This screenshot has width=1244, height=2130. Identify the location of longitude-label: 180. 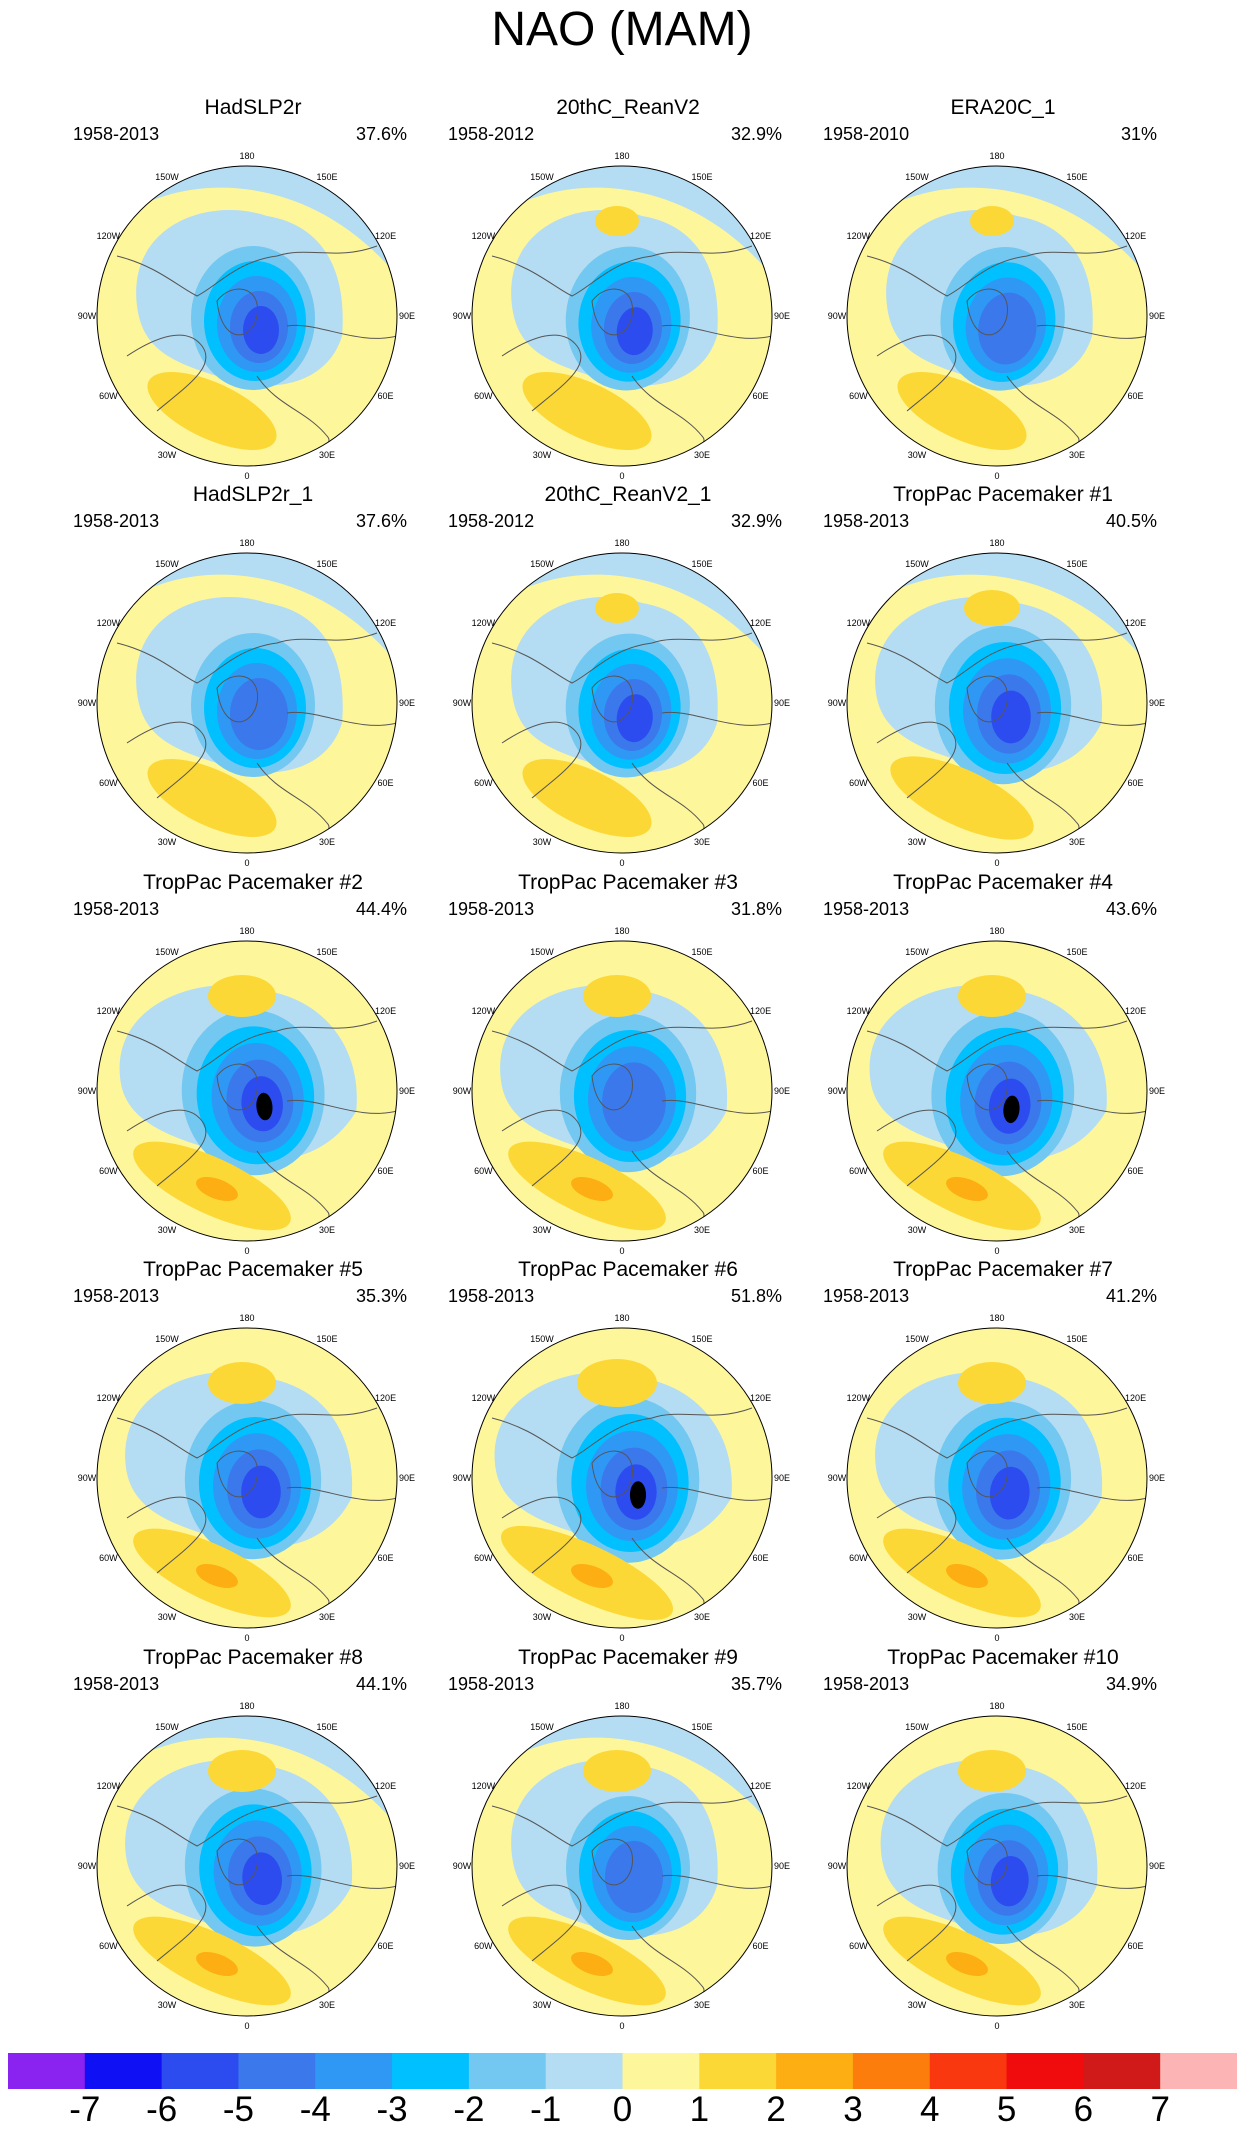
(622, 931).